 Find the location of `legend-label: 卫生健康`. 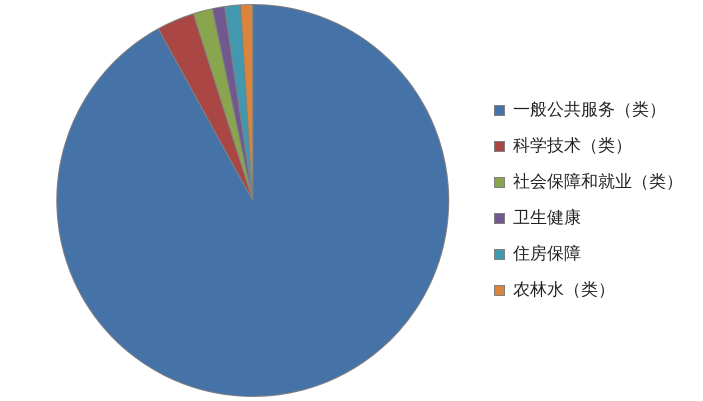

legend-label: 卫生健康 is located at coordinates (547, 218).